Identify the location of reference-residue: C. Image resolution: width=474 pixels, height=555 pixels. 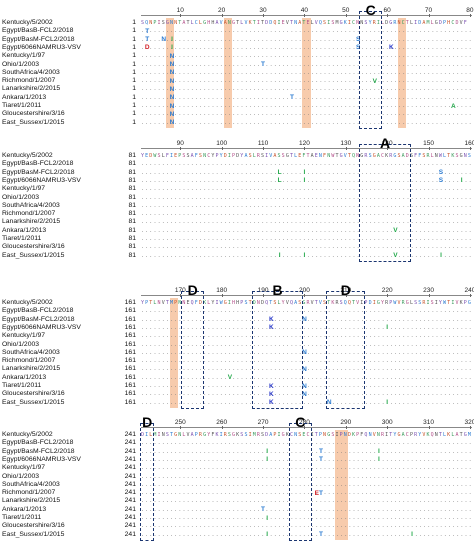
(196, 23).